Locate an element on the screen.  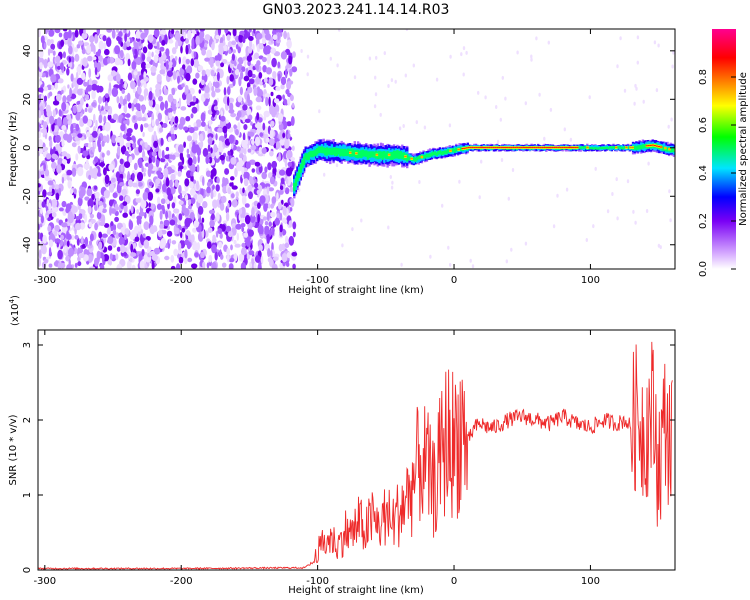
colorbar-tick-label: 0.6 is located at coordinates (703, 125).